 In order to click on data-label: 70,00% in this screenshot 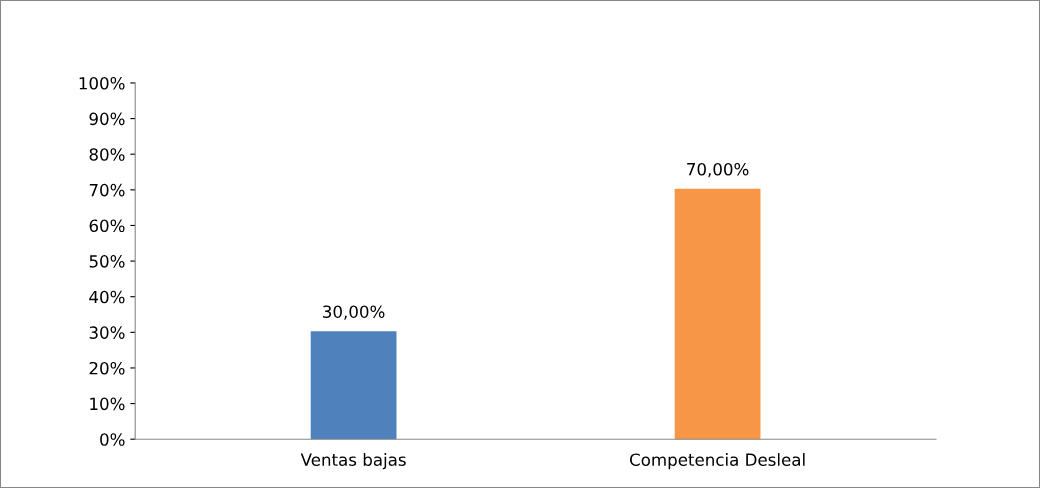, I will do `click(718, 170)`.